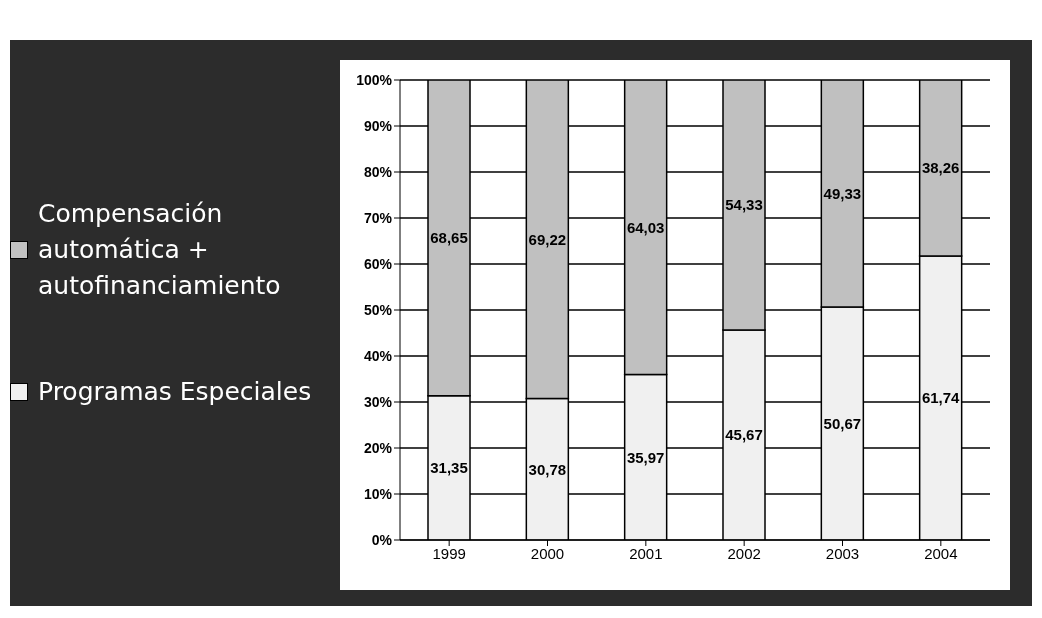 This screenshot has height=618, width=1042. I want to click on y-tick-label: 80%, so click(378, 171).